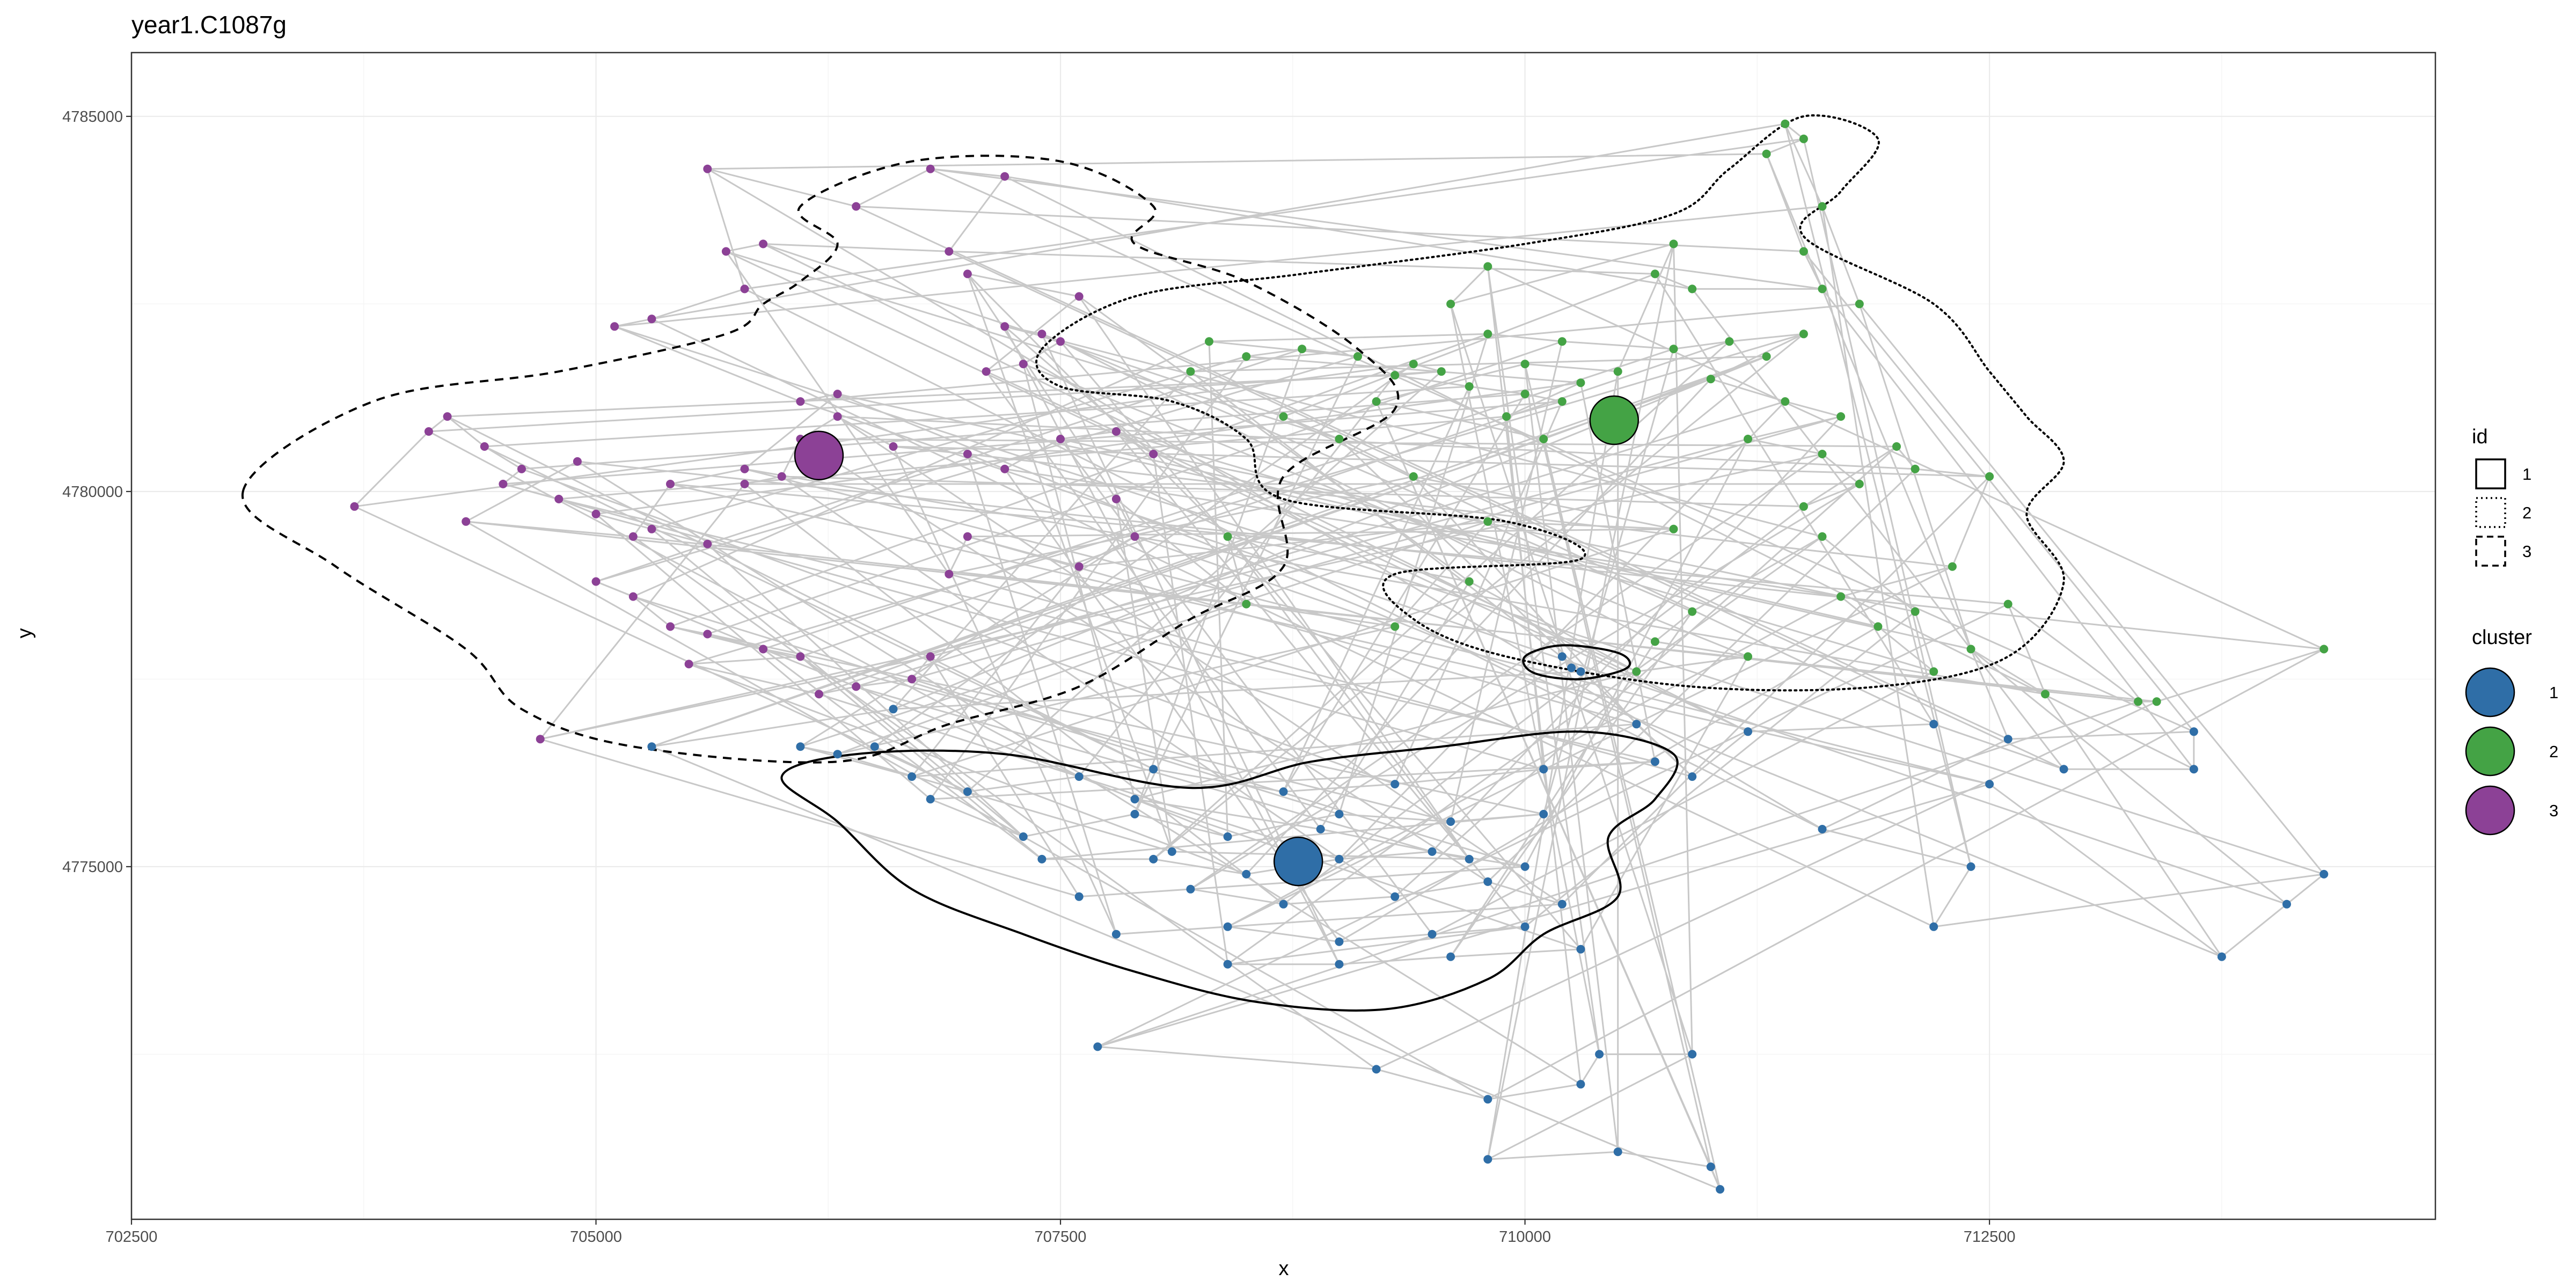 This screenshot has width=2576, height=1288. What do you see at coordinates (1284, 1268) in the screenshot?
I see `x-axis-title: x` at bounding box center [1284, 1268].